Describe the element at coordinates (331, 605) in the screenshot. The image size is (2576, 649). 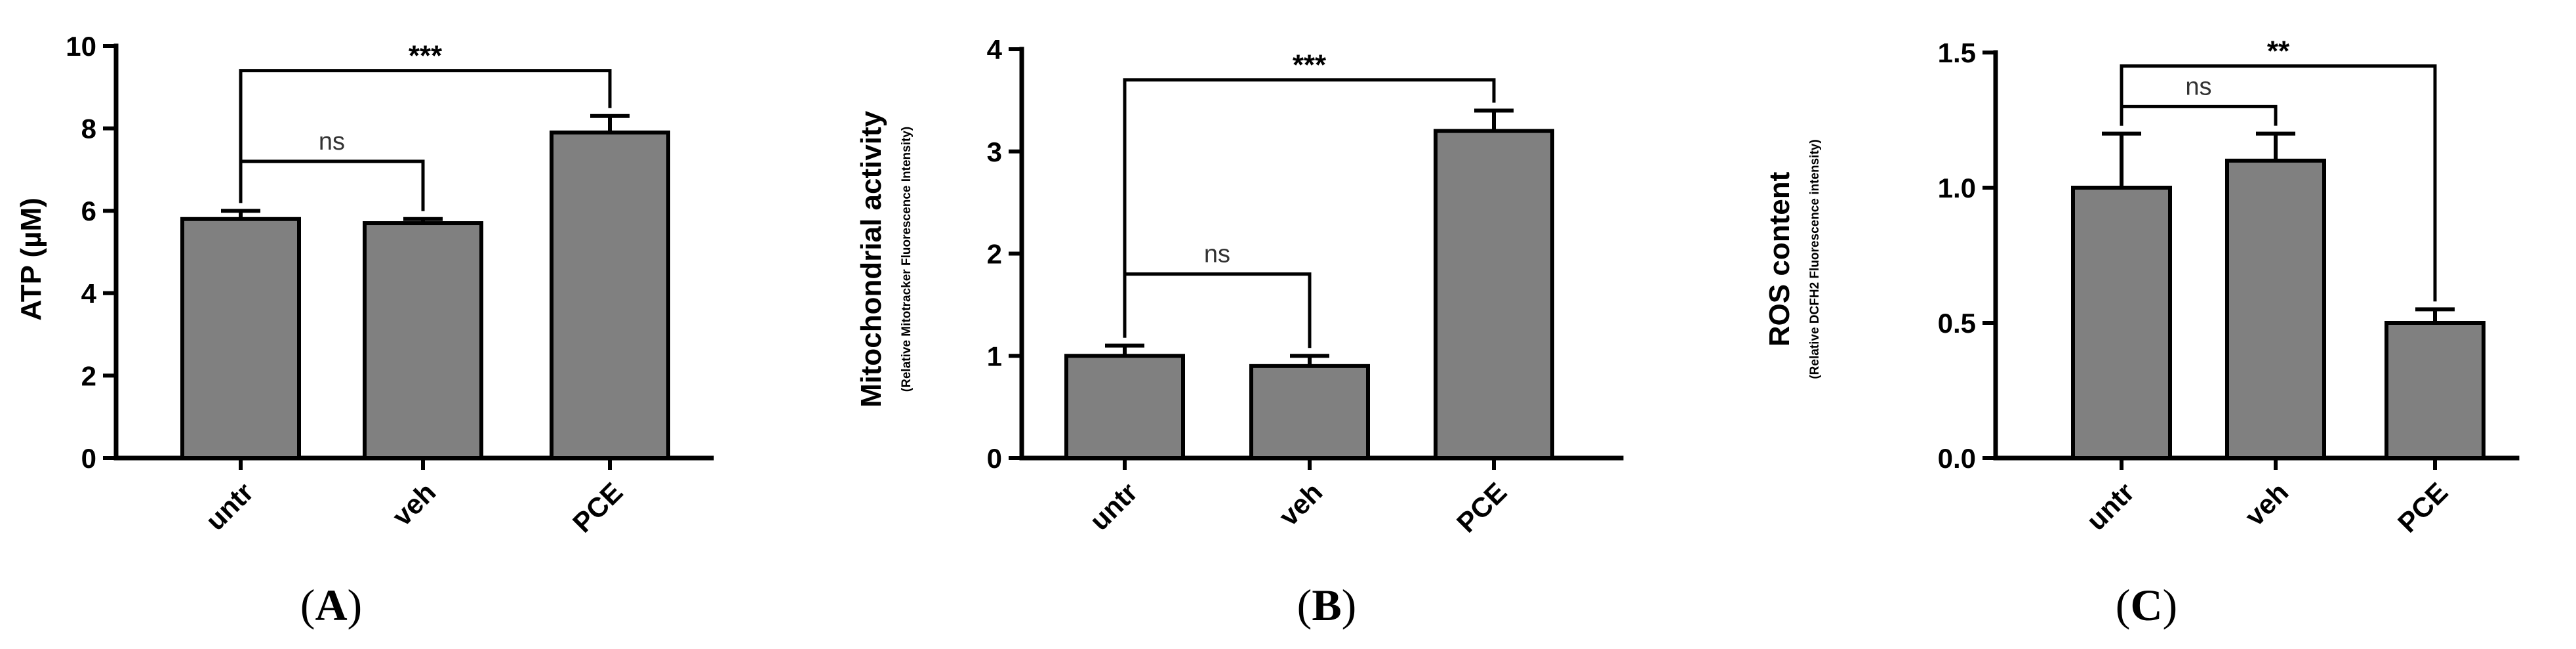
I see `panel-label: (A)` at that location.